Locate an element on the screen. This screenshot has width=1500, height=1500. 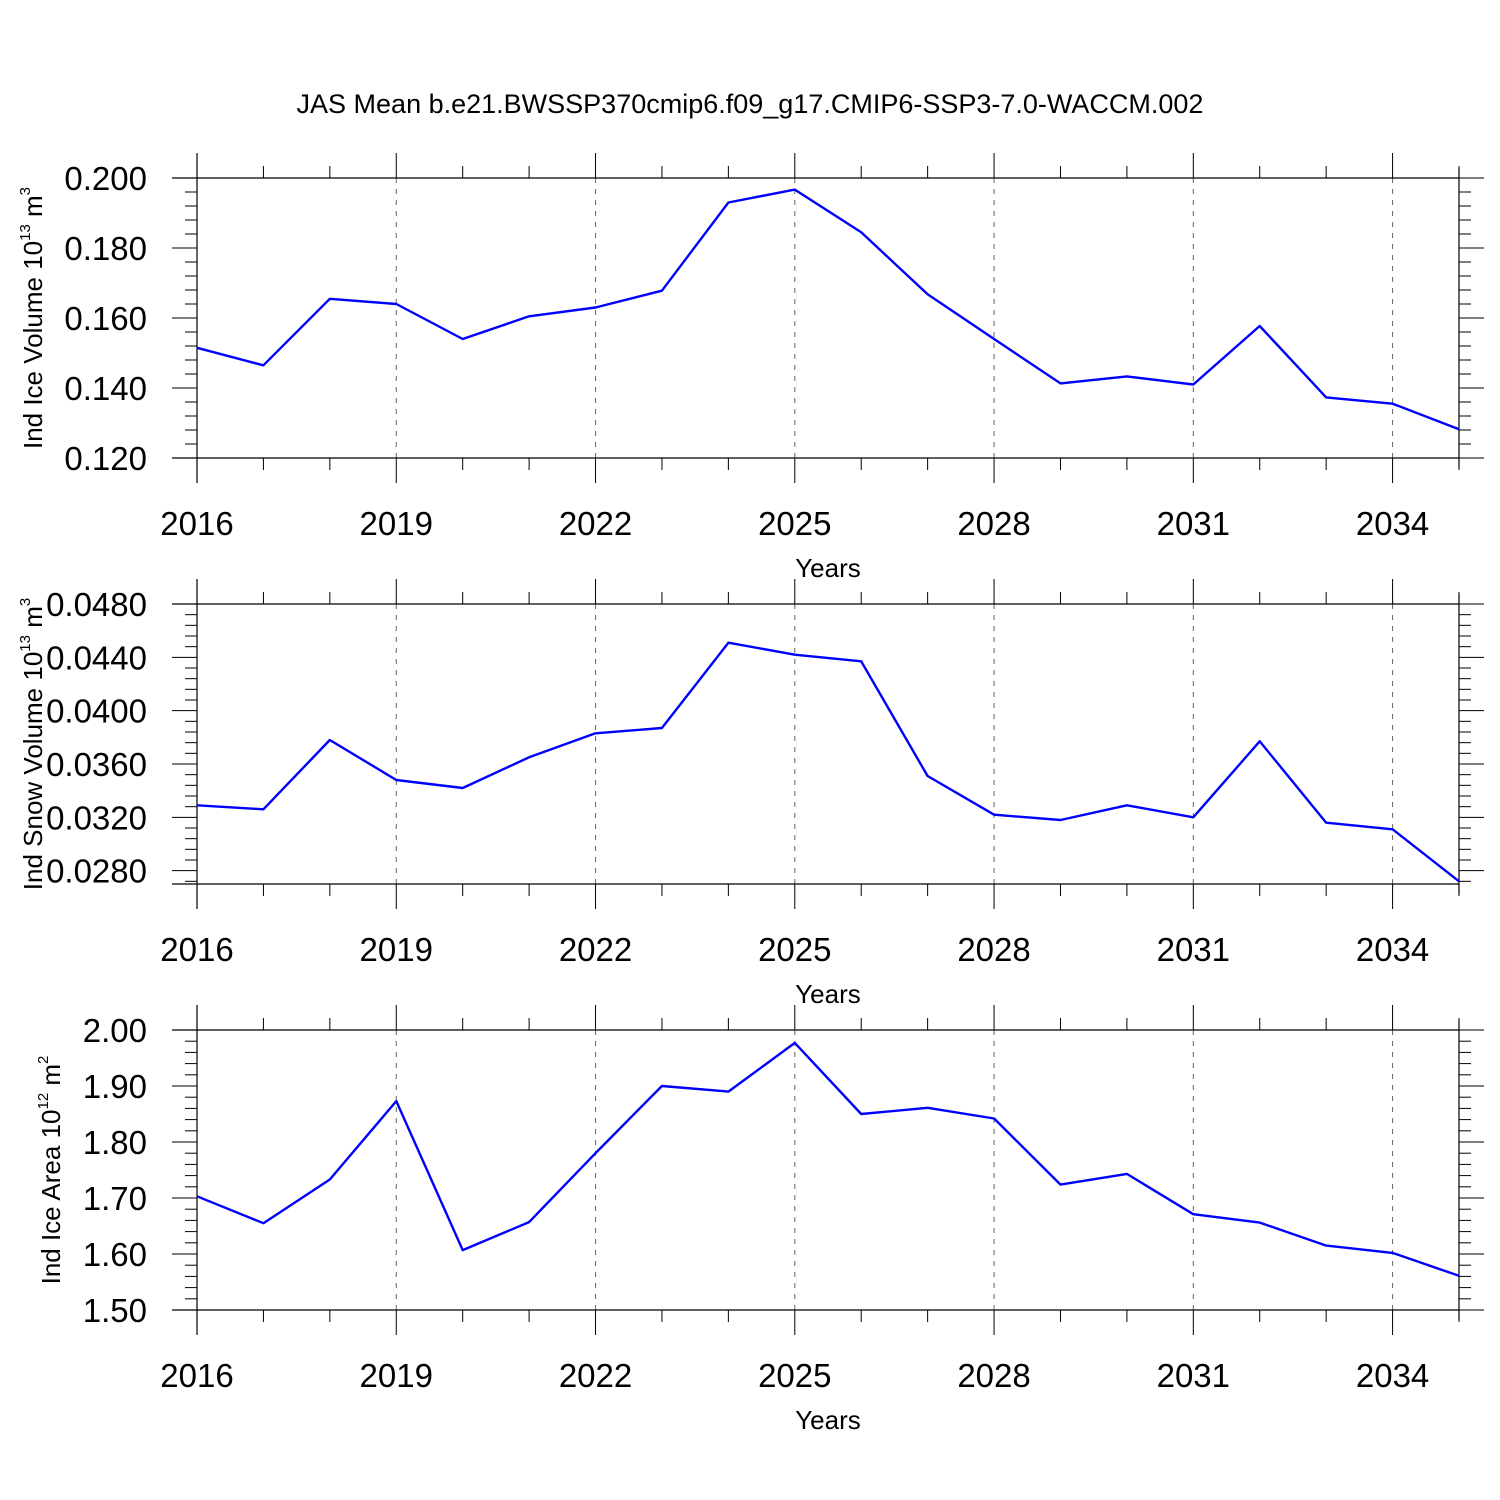
y-tick-label: 0.160 is located at coordinates (105, 318).